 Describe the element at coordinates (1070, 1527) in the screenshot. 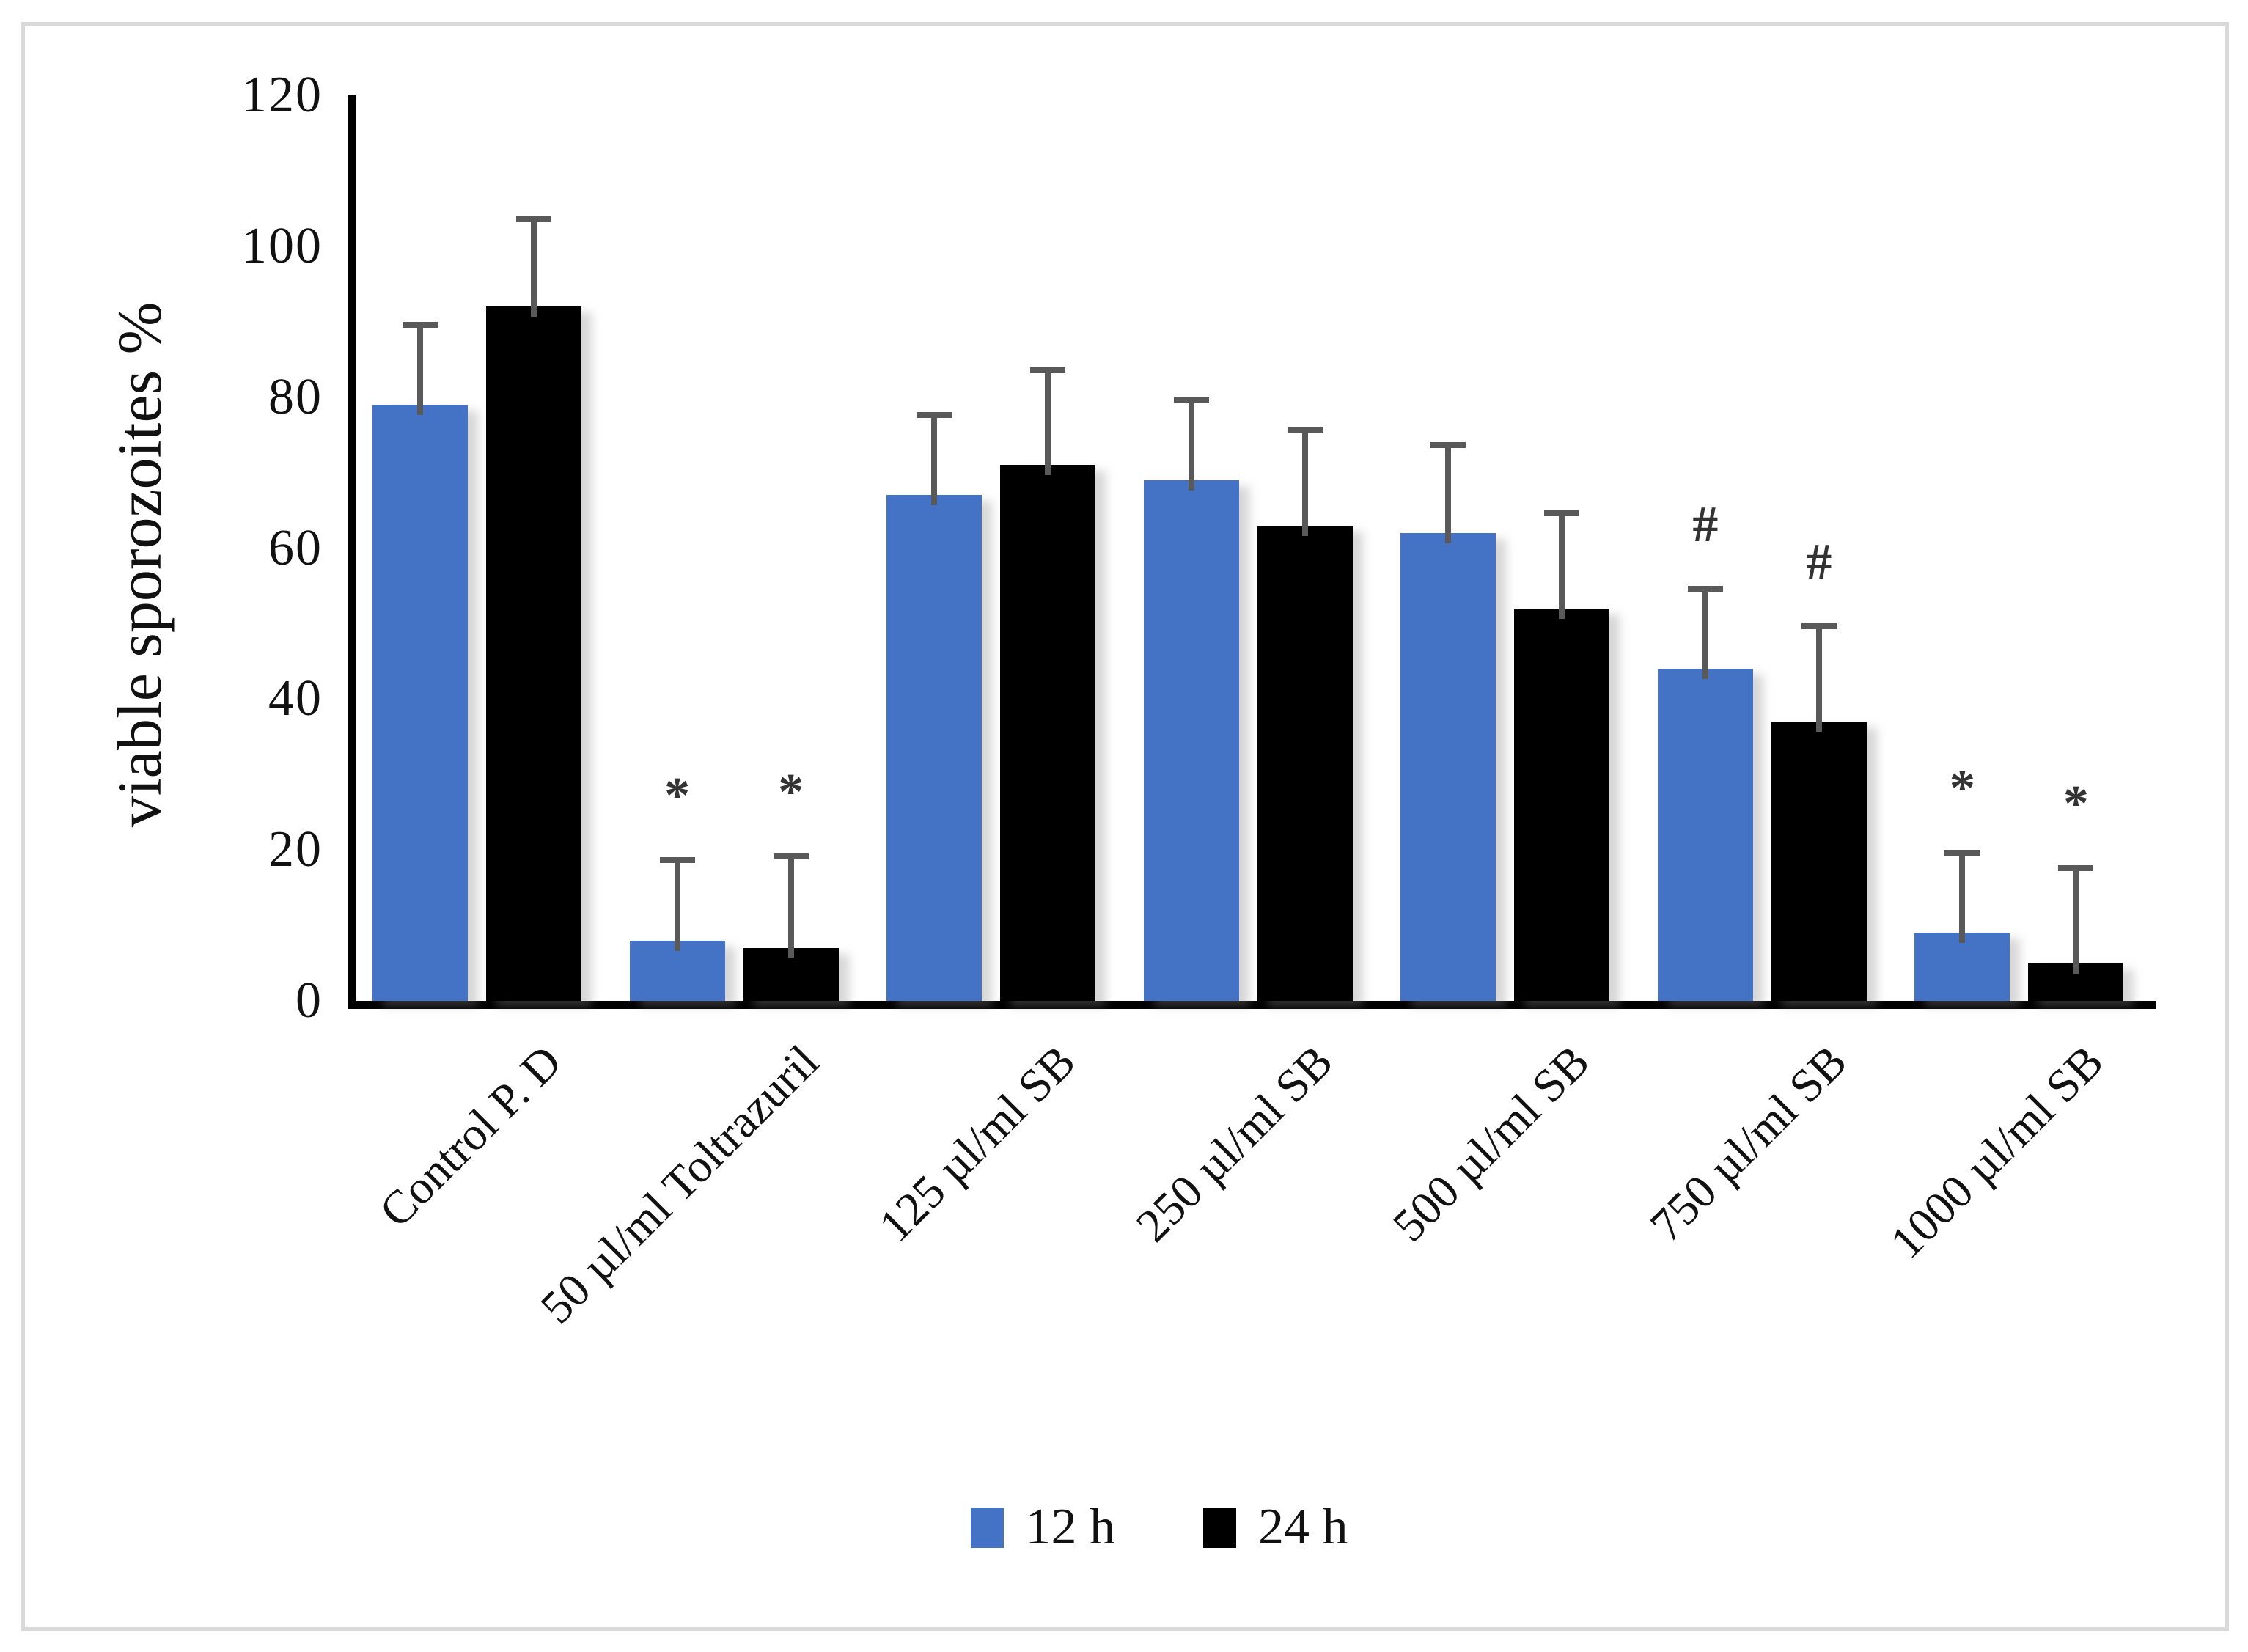

I see `legend-label: 12 h` at that location.